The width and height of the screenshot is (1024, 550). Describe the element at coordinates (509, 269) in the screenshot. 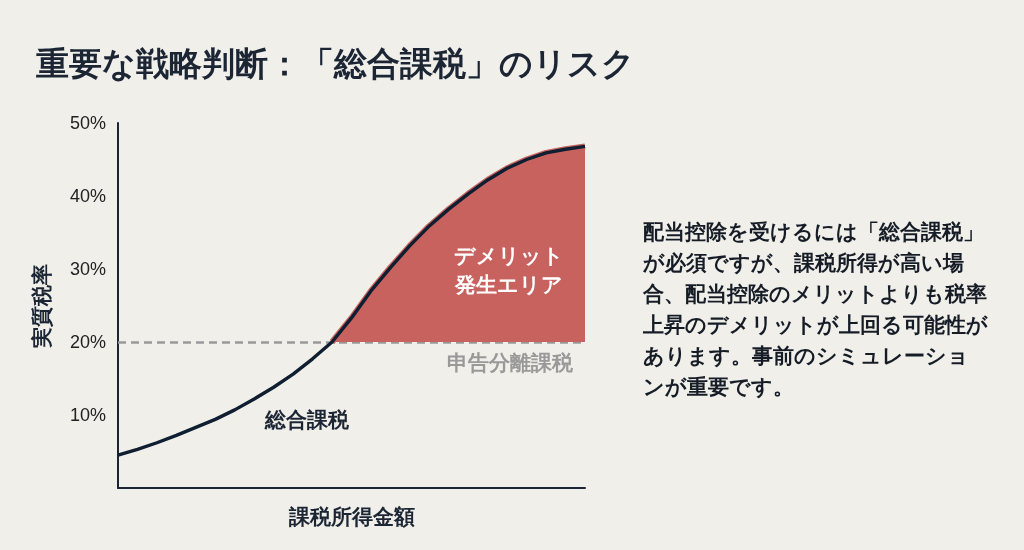

I see `series-label: デメリット発生エリア` at that location.